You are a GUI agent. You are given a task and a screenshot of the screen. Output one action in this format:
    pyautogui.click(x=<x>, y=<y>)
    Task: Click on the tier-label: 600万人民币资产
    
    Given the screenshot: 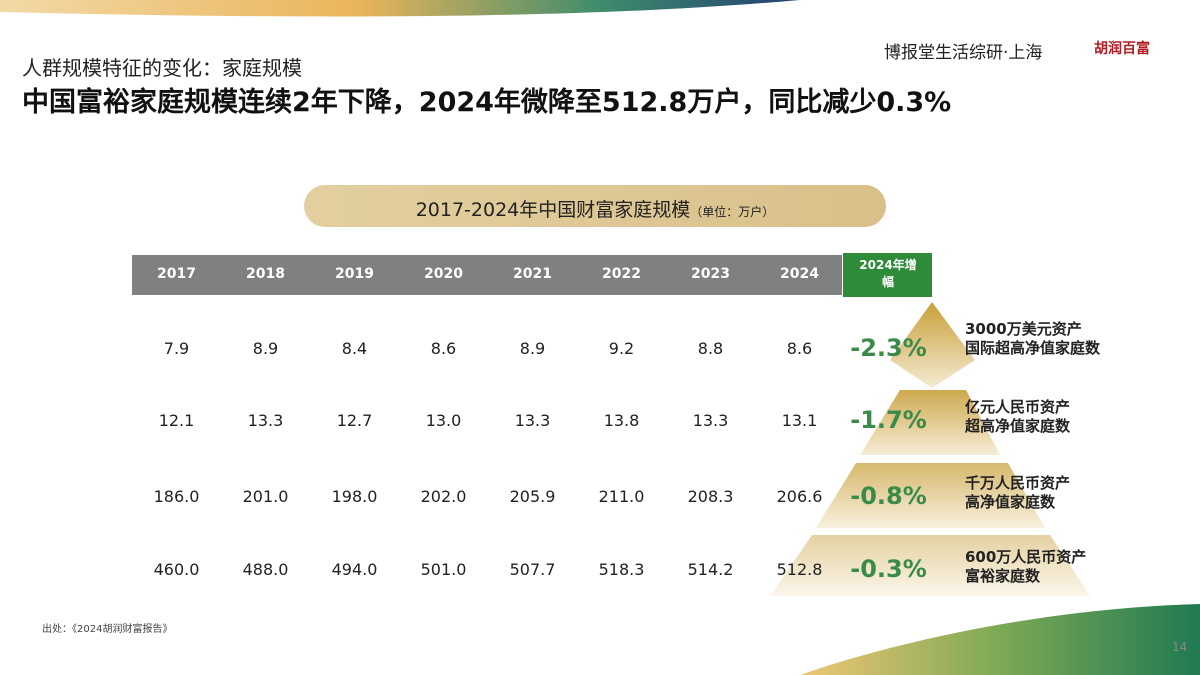 What is the action you would take?
    pyautogui.click(x=1026, y=557)
    